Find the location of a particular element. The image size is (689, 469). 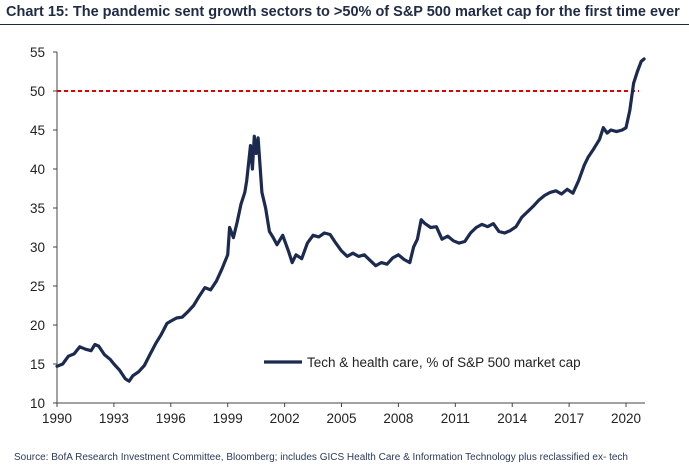

y-tick: 35 is located at coordinates (43, 208).